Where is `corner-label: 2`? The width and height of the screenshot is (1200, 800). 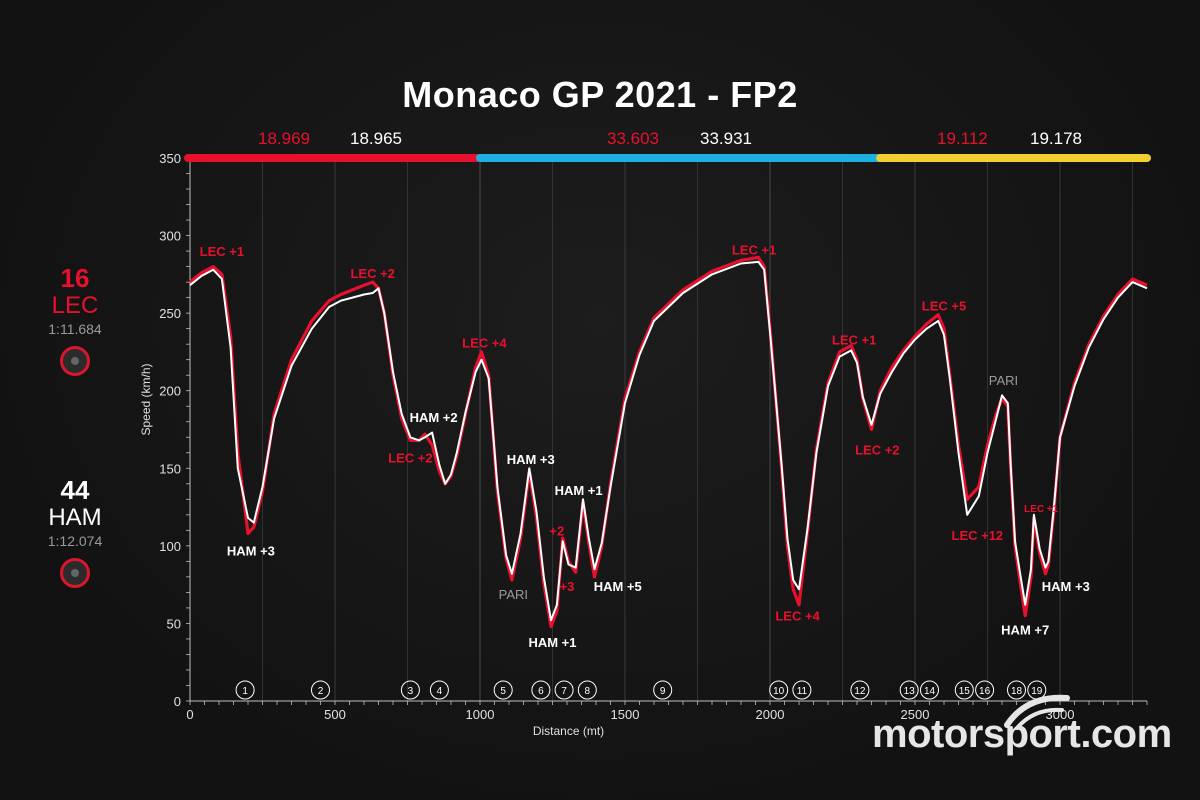 corner-label: 2 is located at coordinates (321, 691).